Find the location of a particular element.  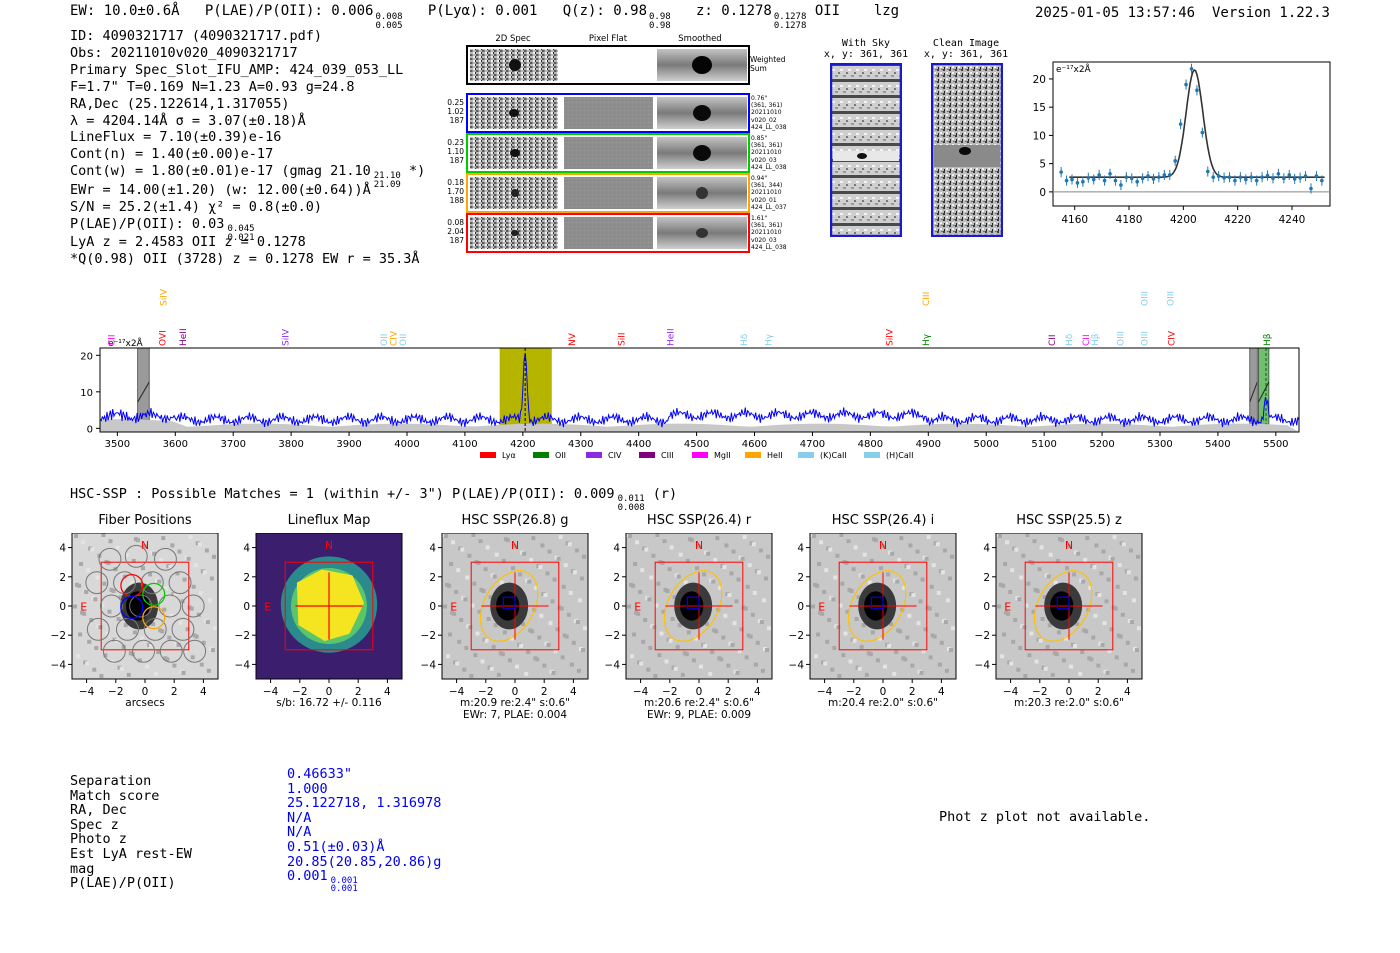

aperture-box is located at coordinates (329, 606).